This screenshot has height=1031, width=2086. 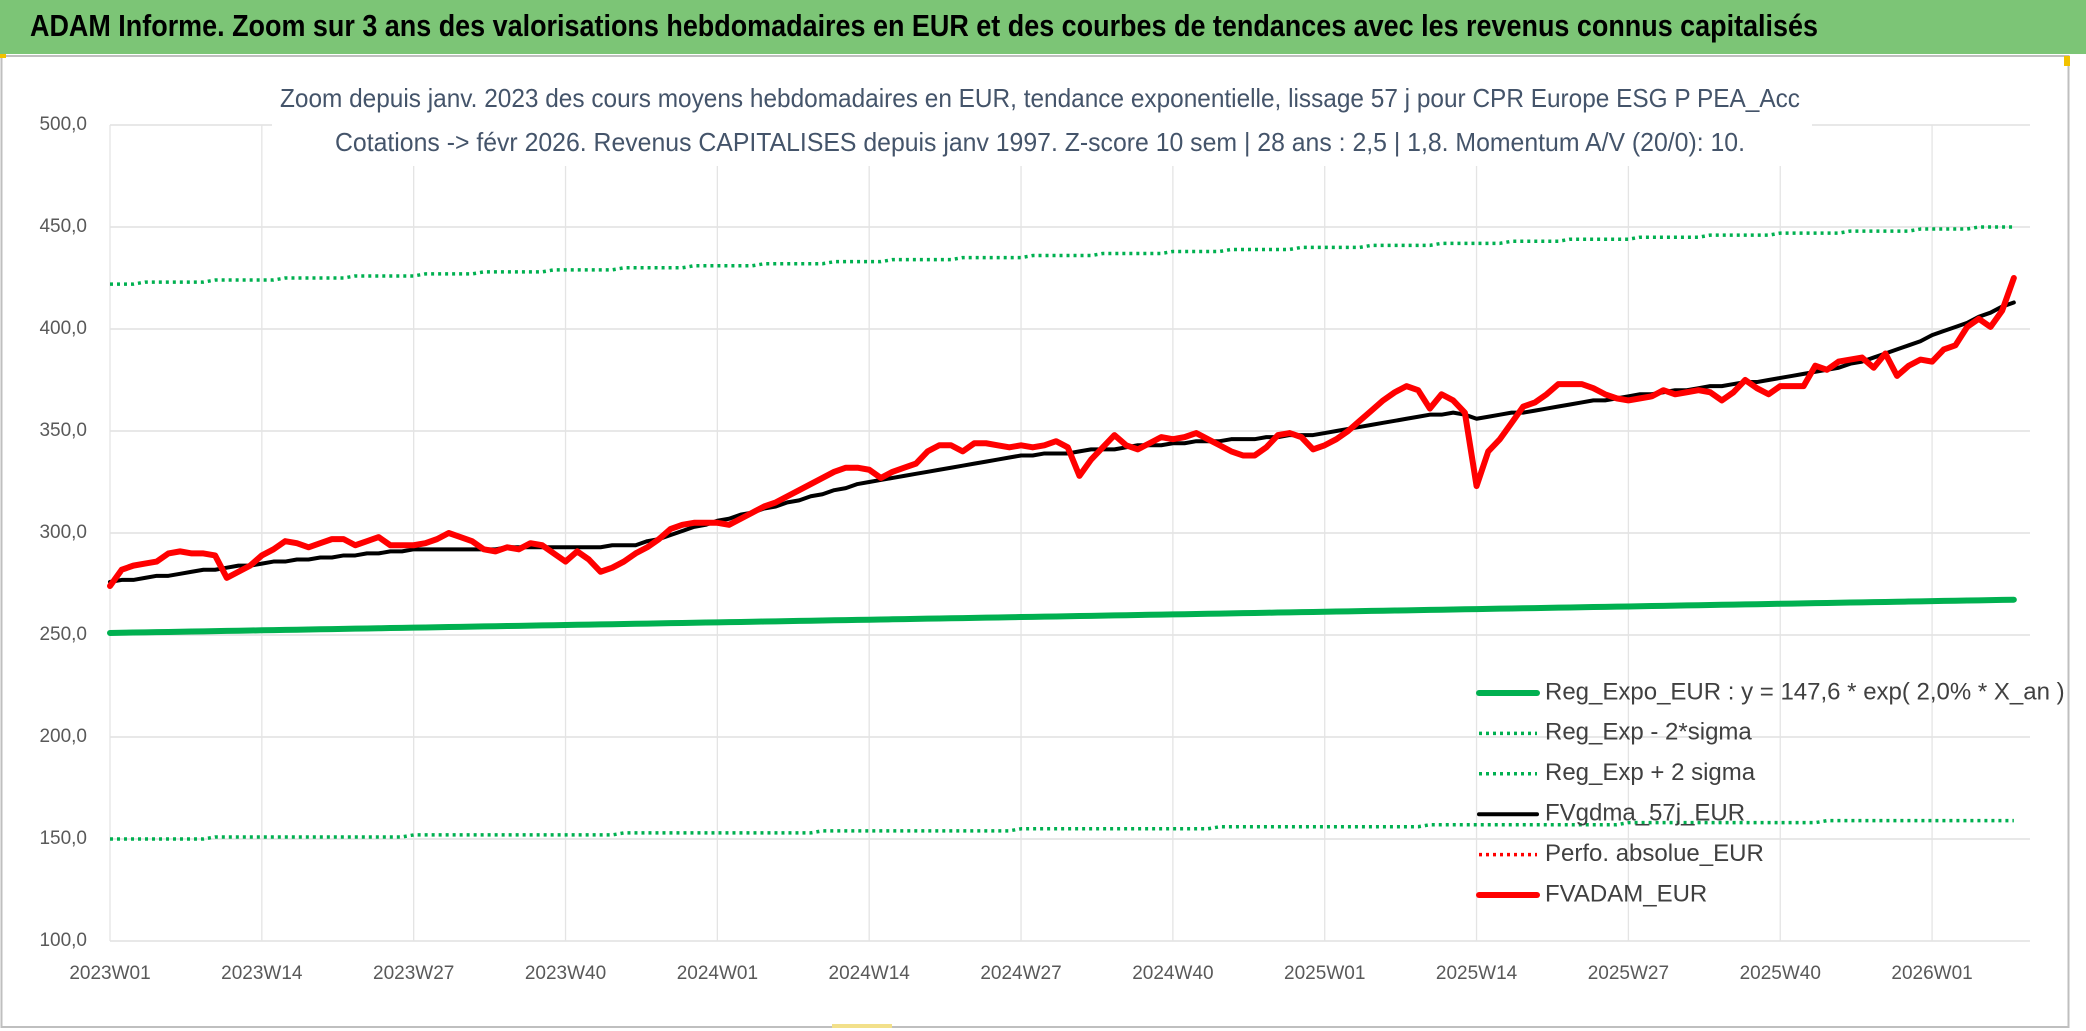 What do you see at coordinates (63, 226) in the screenshot?
I see `y-tick-label: 450,0` at bounding box center [63, 226].